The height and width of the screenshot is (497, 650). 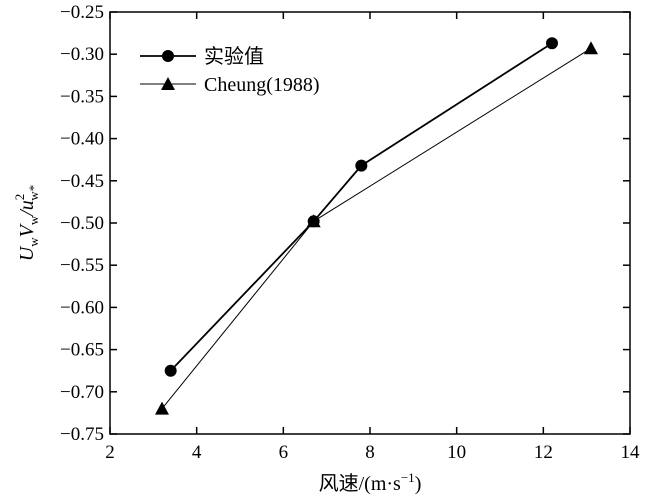 I want to click on x-tick-label: 6, so click(x=284, y=452).